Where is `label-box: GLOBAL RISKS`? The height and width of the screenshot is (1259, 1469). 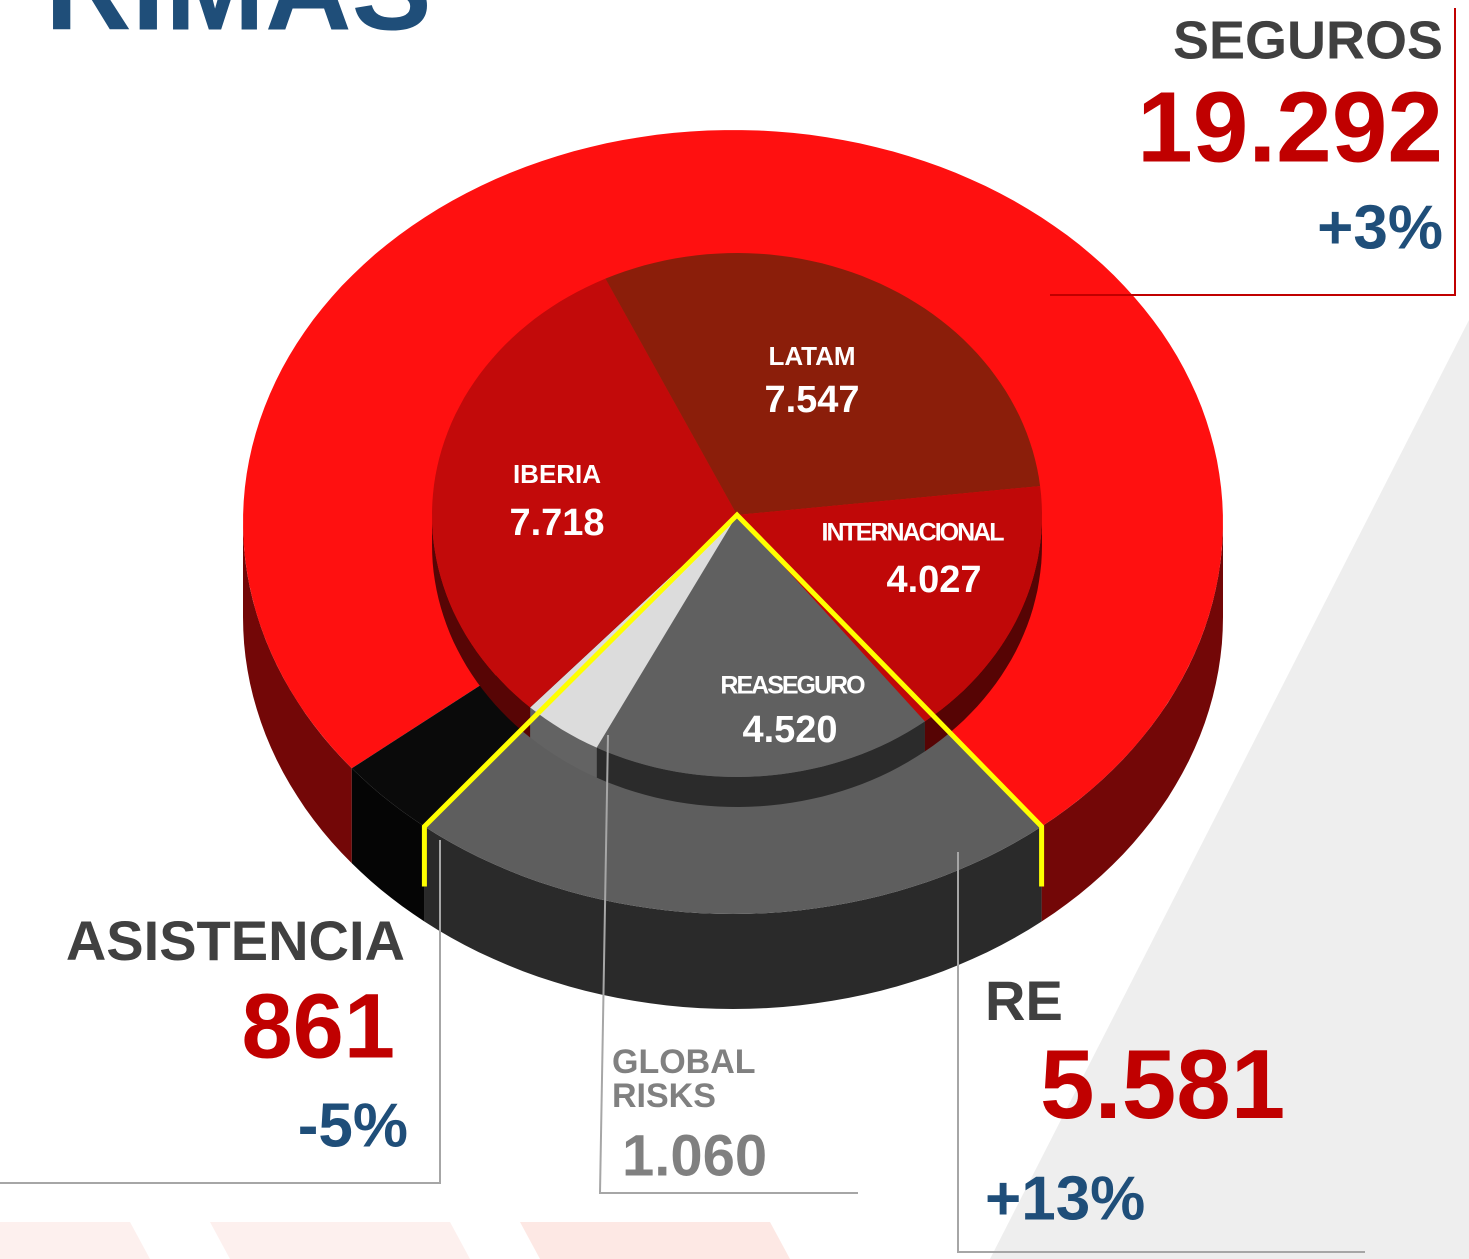 label-box: GLOBAL RISKS is located at coordinates (683, 1080).